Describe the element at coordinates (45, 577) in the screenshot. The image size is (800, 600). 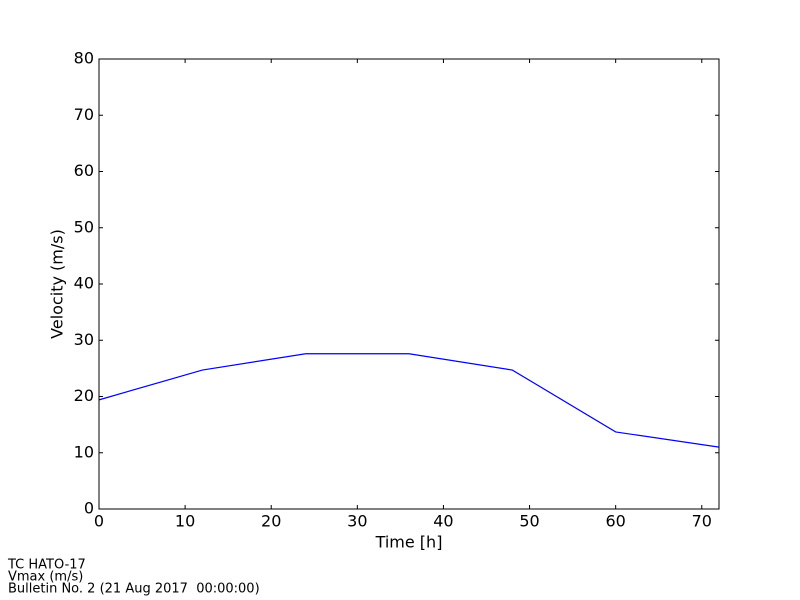
I see `annotation: Vmax (m/s)` at that location.